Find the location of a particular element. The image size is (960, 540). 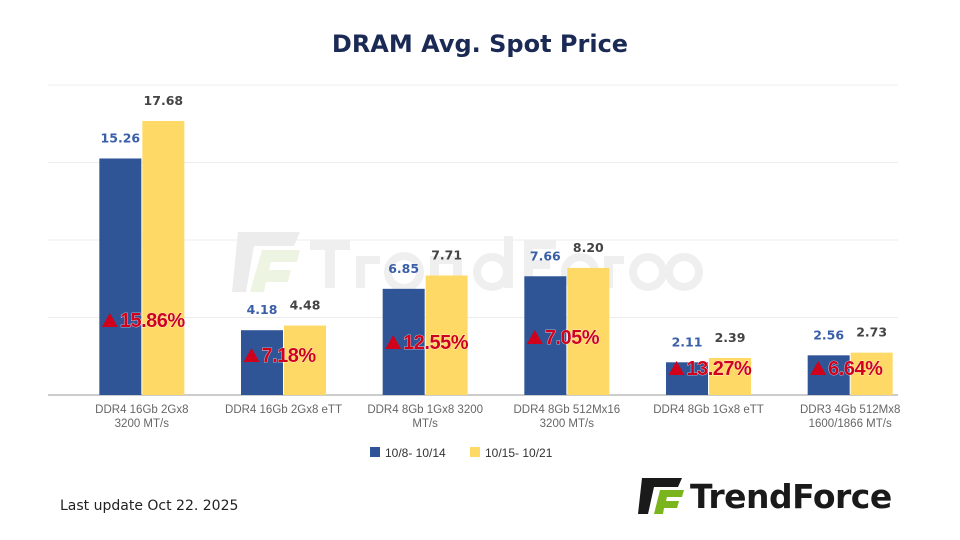

trendforce-logo: TrendForce is located at coordinates (765, 496).